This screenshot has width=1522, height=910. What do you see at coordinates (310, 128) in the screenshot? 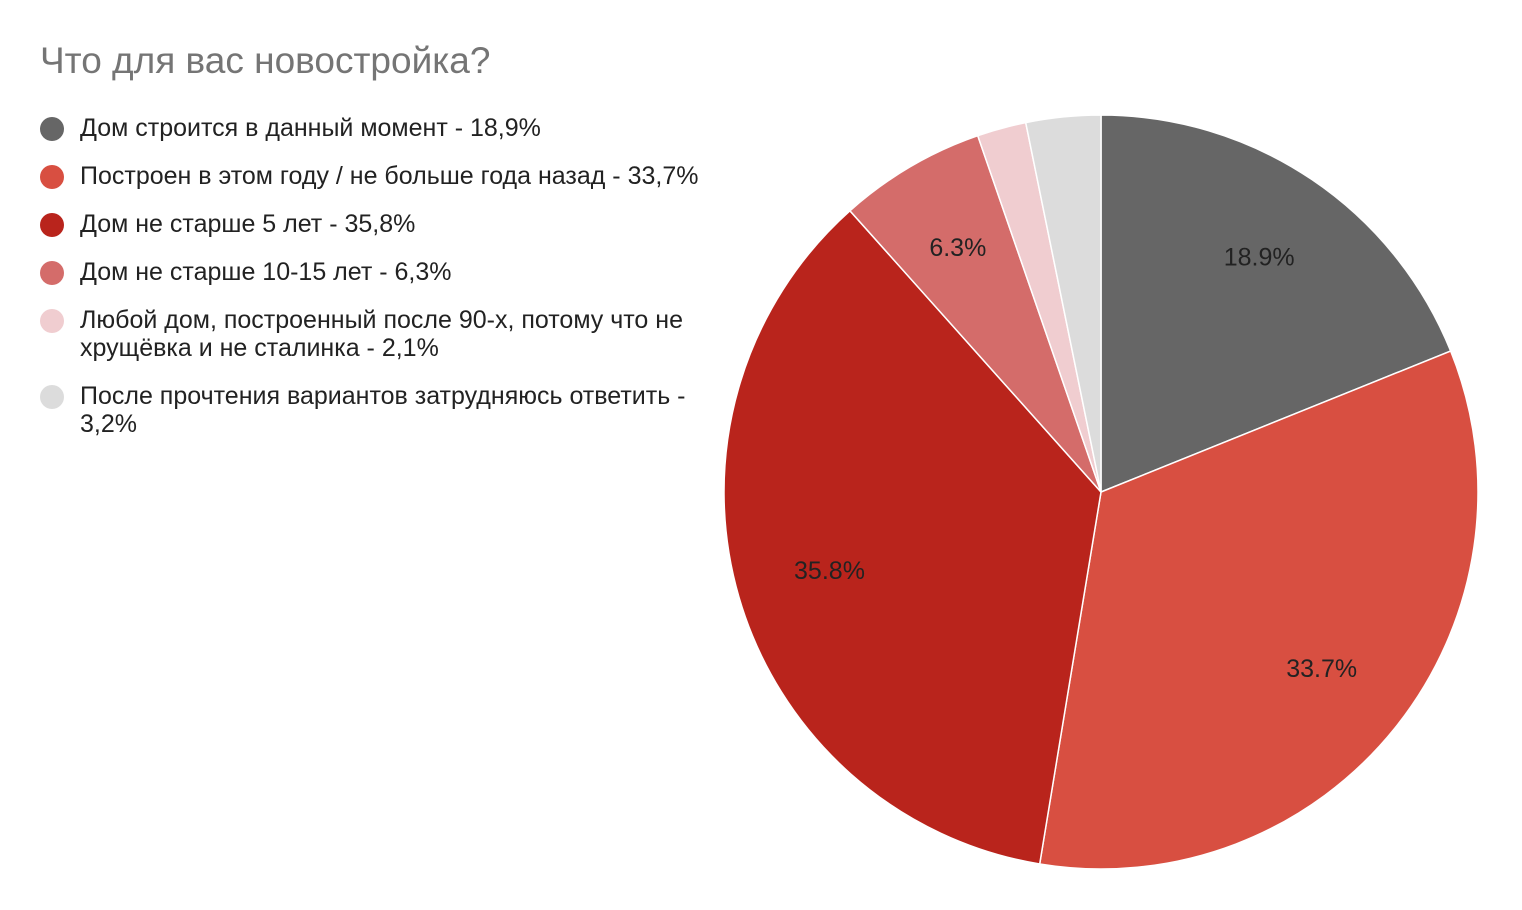
I see `legend-label: Дом строится в данный момент - 18,9%` at bounding box center [310, 128].